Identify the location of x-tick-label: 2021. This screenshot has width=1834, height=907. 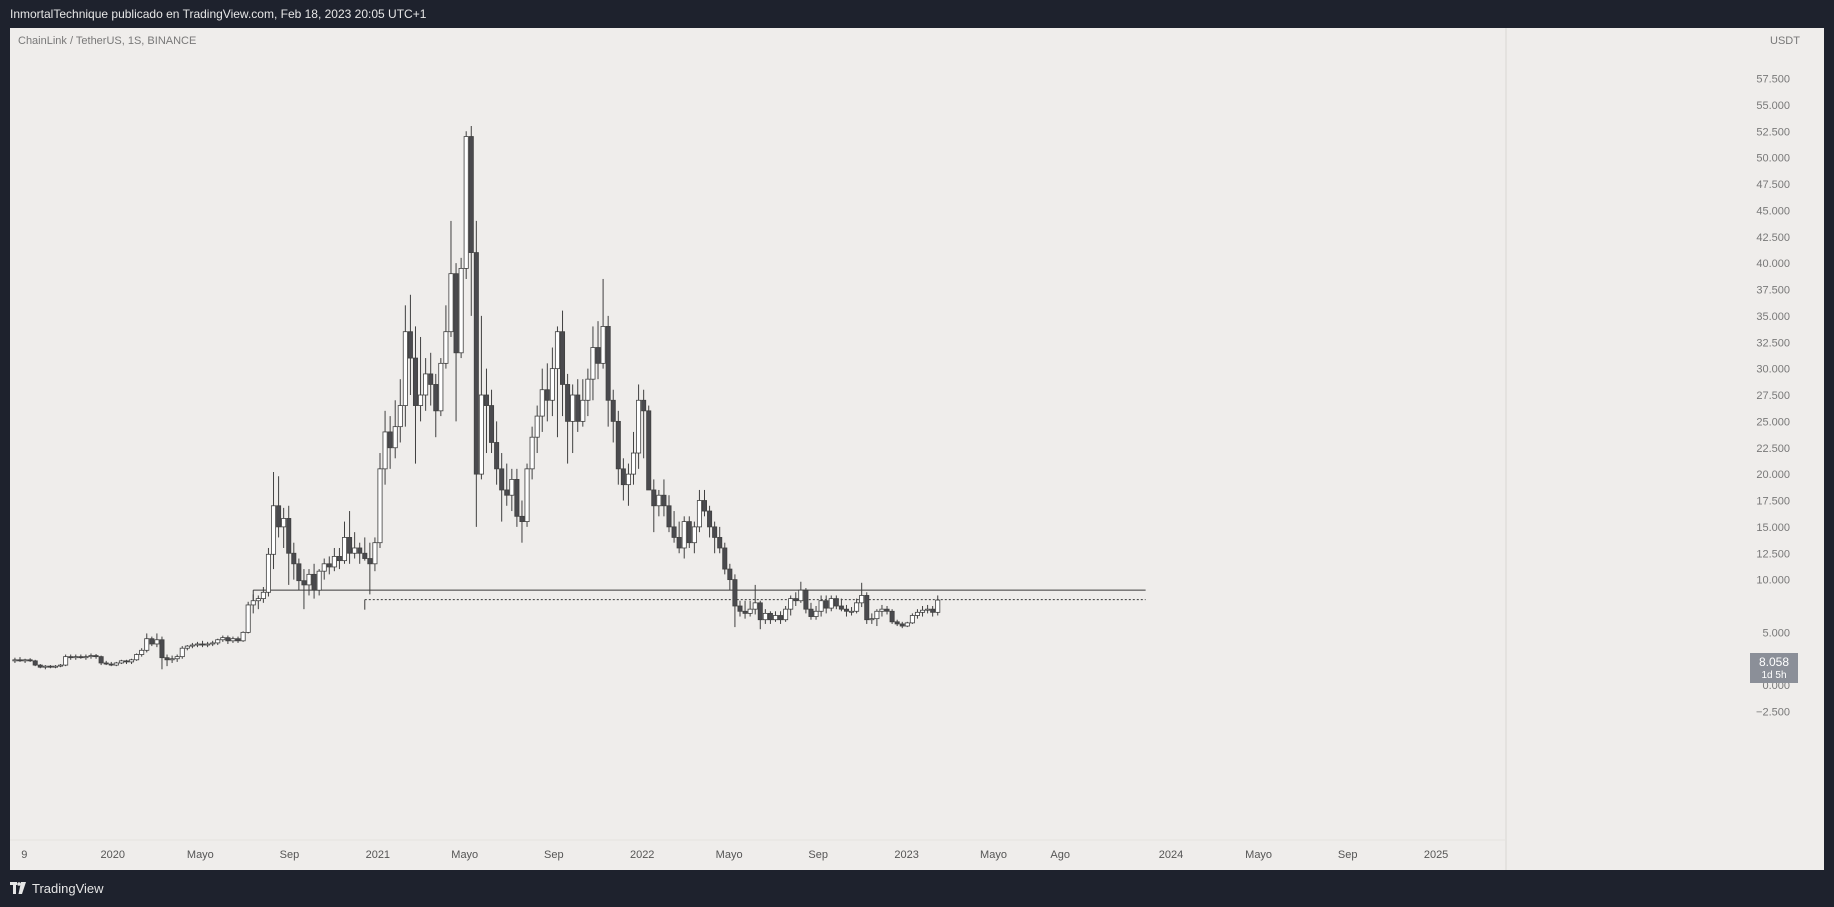
(378, 855).